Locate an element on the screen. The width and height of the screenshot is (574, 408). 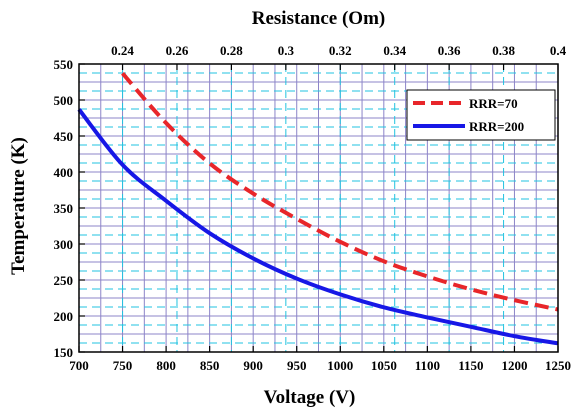
top-x-tick-labels: 0.24 0.26 0.28 0.3 0.32 0.34 0.36 0.38 0.4 is located at coordinates (338, 50).